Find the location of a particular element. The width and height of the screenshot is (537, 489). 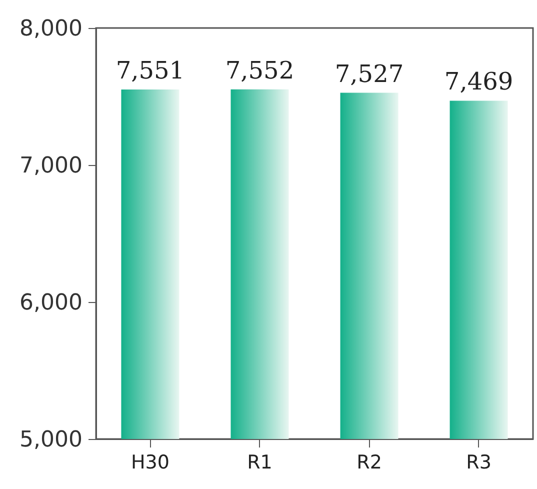

x-tick-label: R2 is located at coordinates (369, 463).